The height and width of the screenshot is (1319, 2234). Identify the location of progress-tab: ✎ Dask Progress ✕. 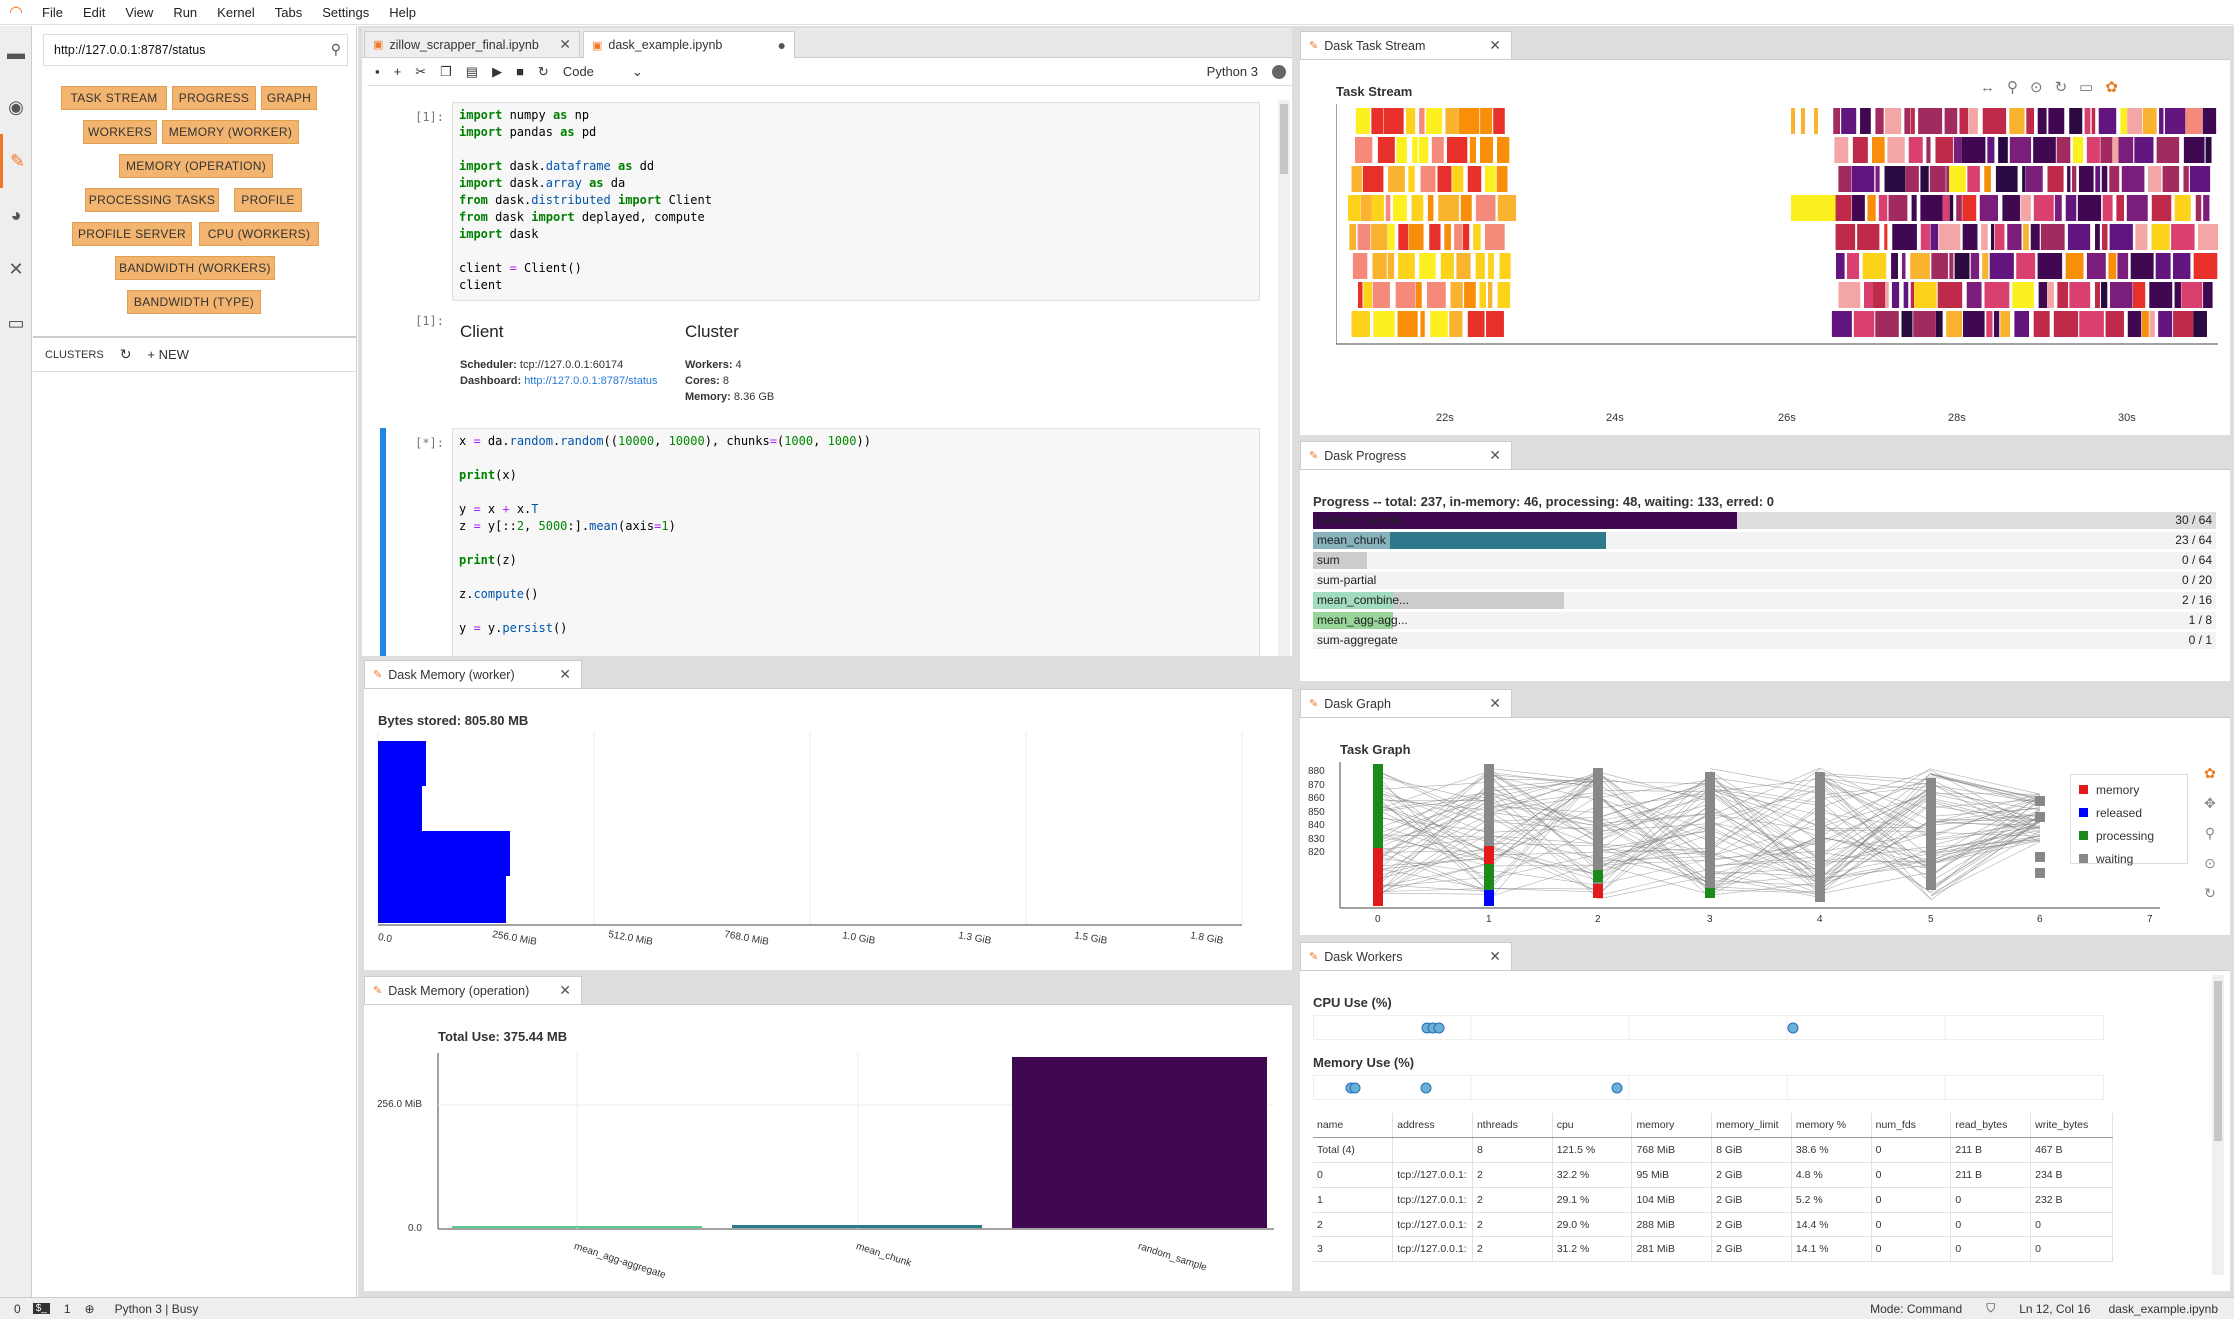
(1406, 455).